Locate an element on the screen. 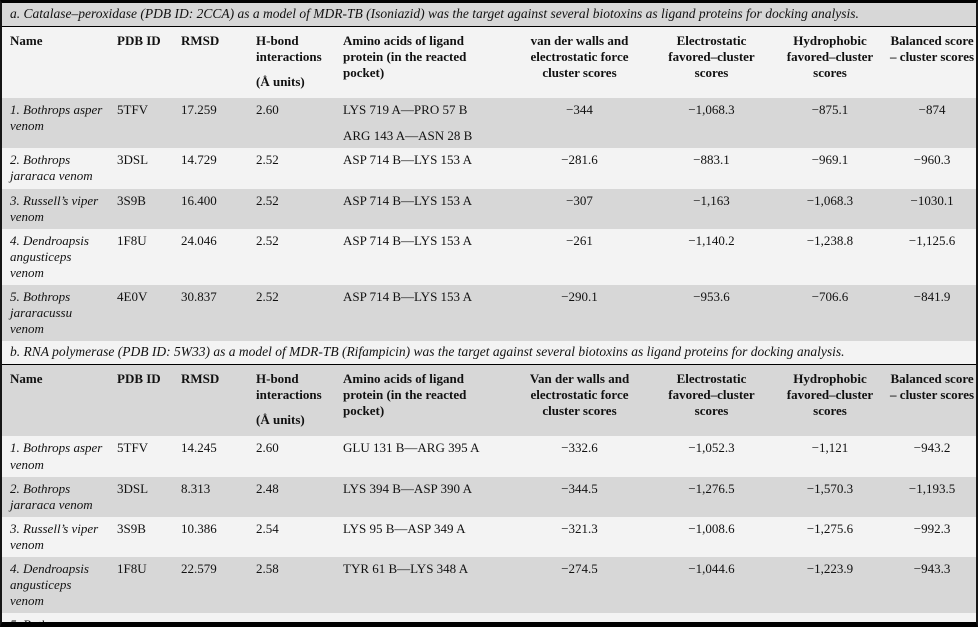 The image size is (978, 627). score-cell: −1,044.6 is located at coordinates (711, 569).